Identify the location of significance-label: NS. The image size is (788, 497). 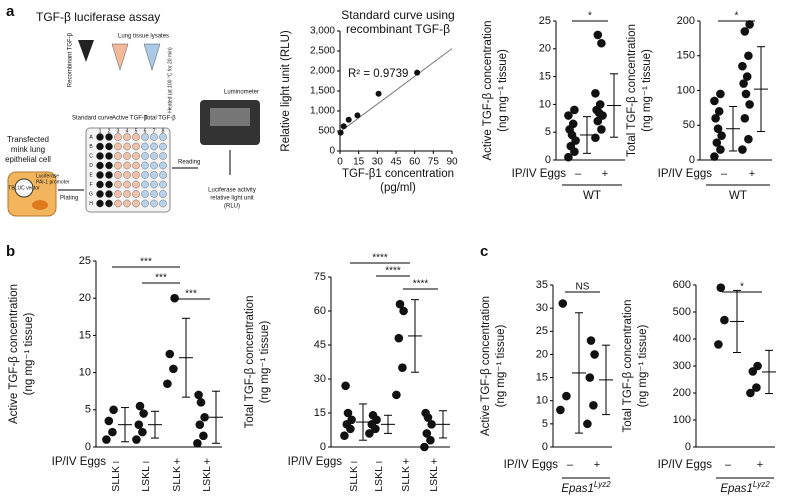
(583, 287).